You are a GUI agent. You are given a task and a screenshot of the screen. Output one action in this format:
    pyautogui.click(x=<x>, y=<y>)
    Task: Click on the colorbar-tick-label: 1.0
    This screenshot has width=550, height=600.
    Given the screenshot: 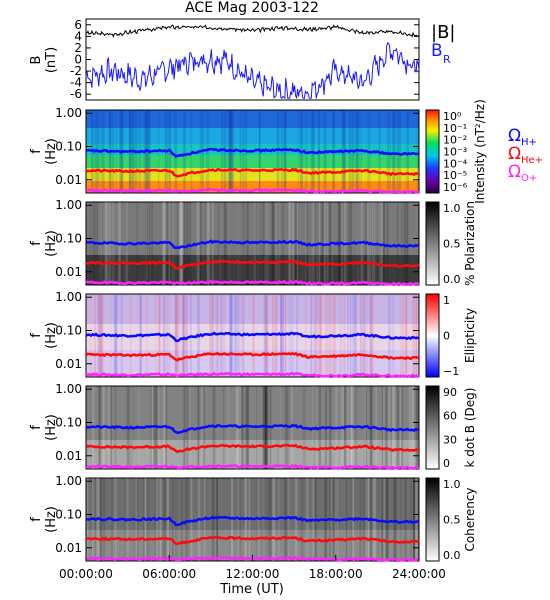 What is the action you would take?
    pyautogui.click(x=452, y=484)
    